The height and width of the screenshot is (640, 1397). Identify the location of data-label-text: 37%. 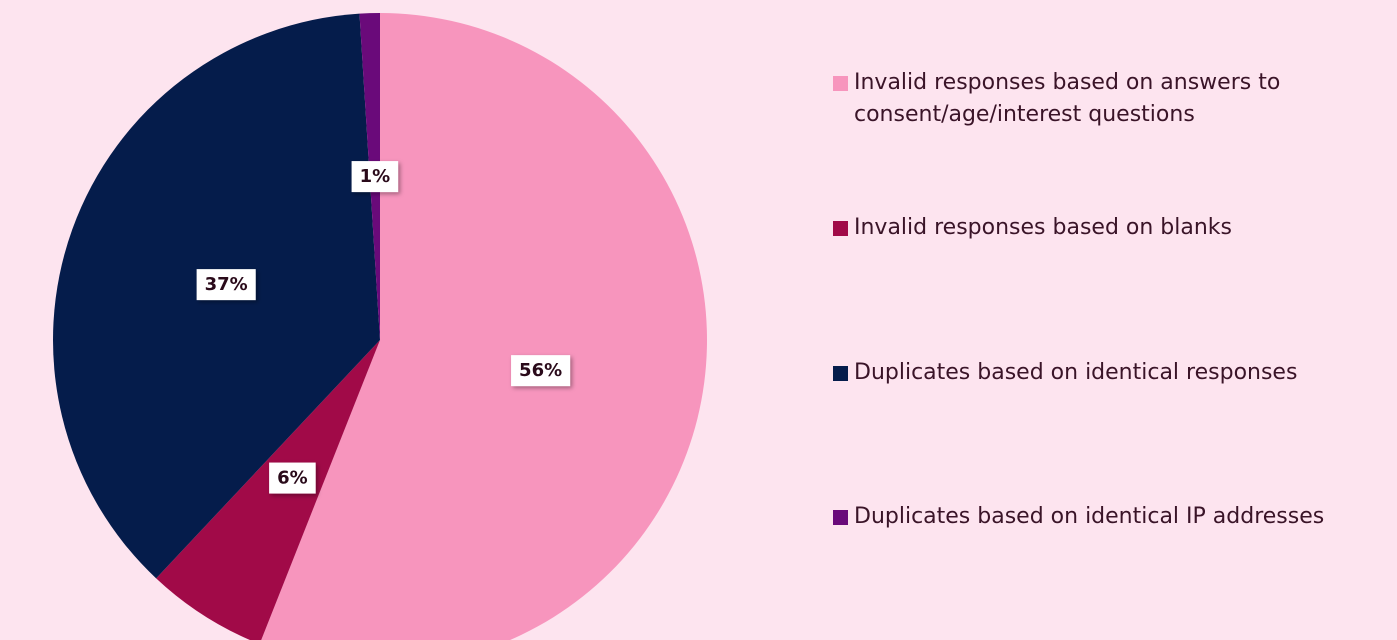
(226, 284).